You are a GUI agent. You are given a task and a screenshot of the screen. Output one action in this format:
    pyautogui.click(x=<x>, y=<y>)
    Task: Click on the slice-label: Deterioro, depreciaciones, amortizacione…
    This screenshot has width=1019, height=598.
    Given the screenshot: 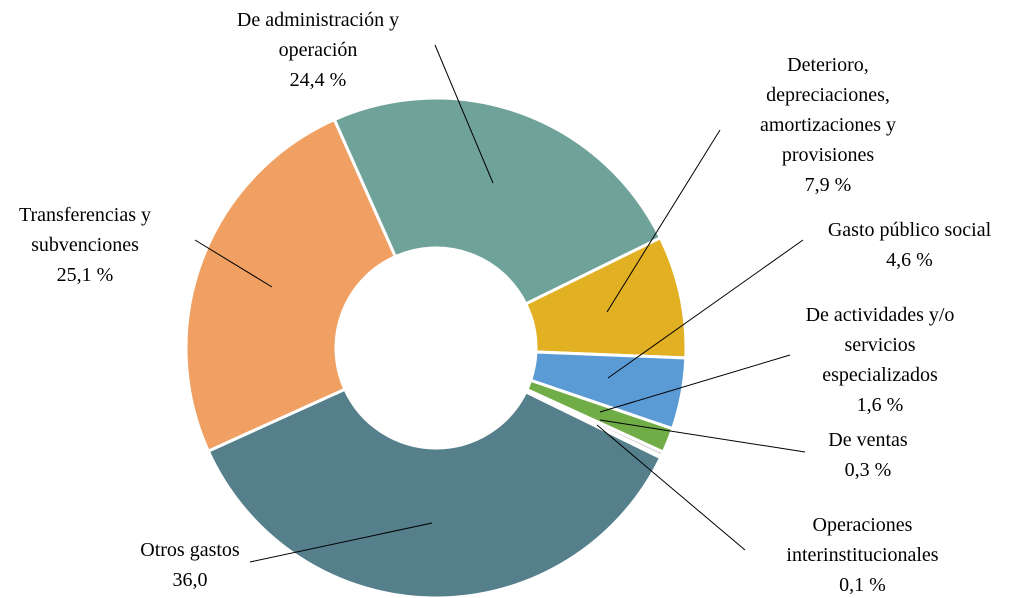 What is the action you would take?
    pyautogui.click(x=828, y=125)
    